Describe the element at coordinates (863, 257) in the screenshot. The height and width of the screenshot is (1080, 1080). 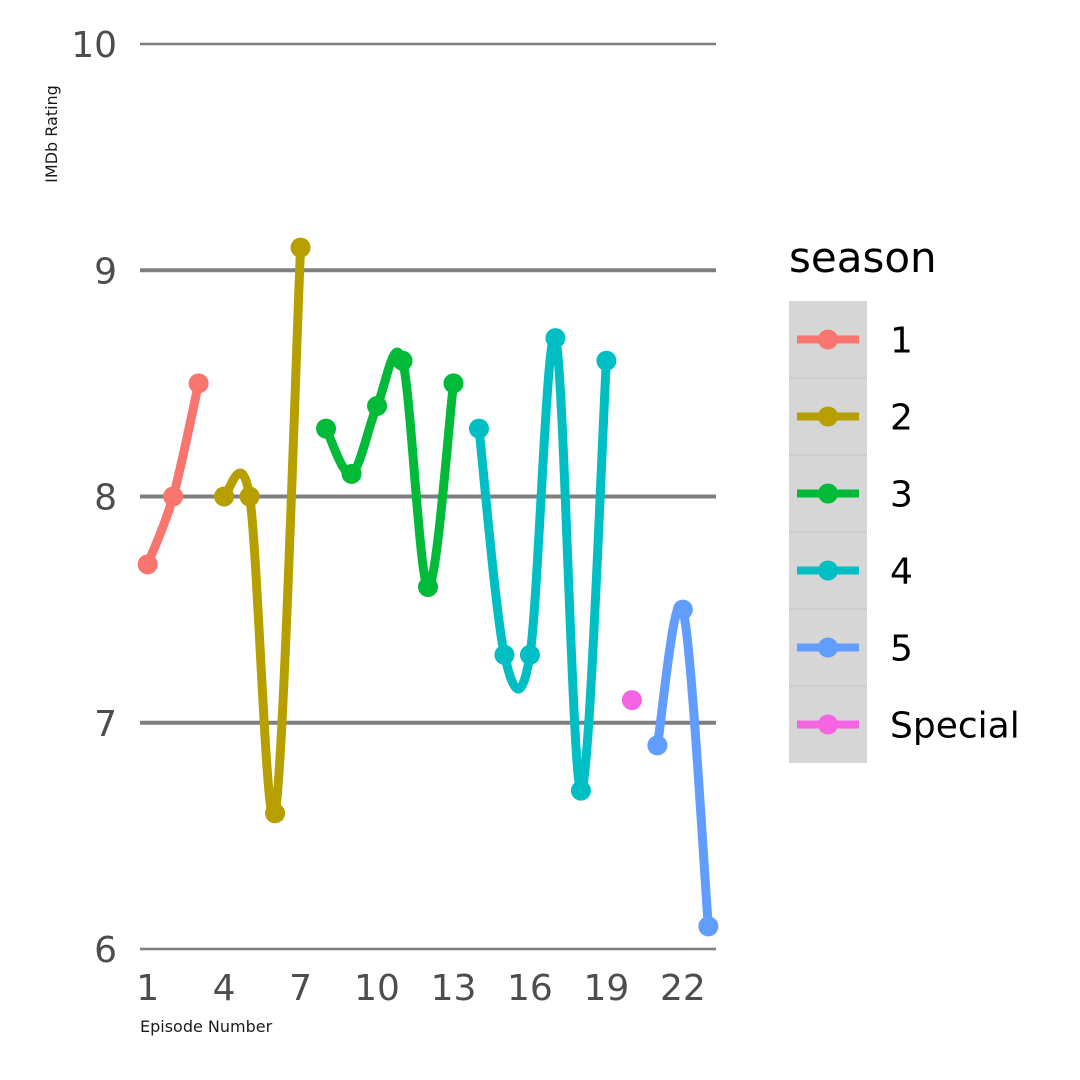
I see `legend-title: season` at that location.